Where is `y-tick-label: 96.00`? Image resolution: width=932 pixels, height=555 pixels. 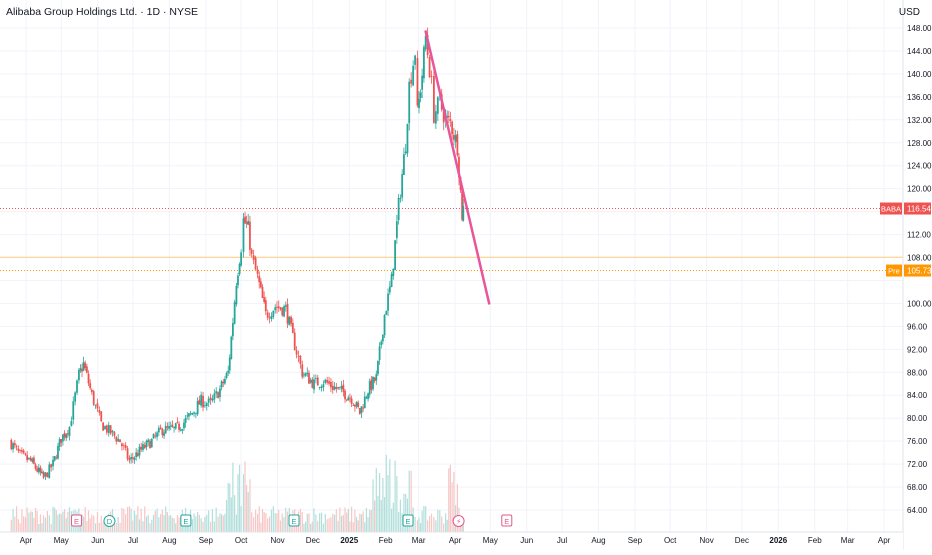
y-tick-label: 96.00 is located at coordinates (917, 326).